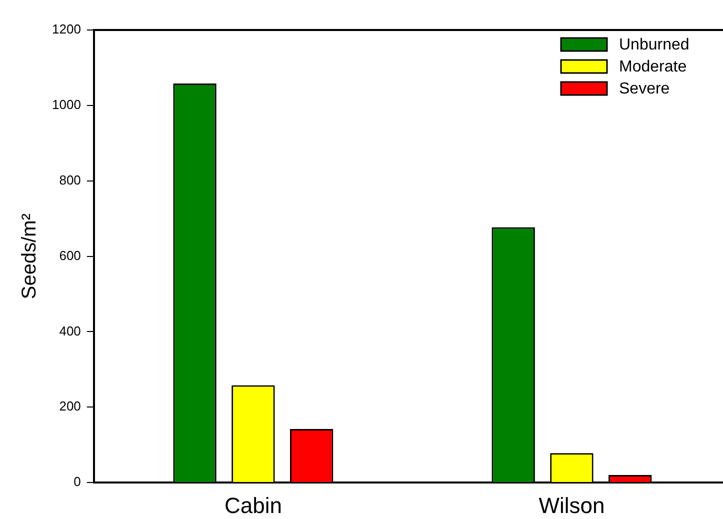 The width and height of the screenshot is (723, 519). What do you see at coordinates (77, 482) in the screenshot?
I see `y-tick-label: 0` at bounding box center [77, 482].